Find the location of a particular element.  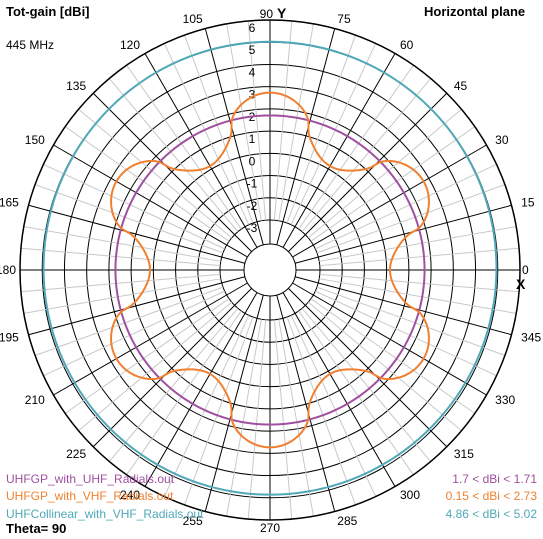

radial-tick-label: 6 is located at coordinates (252, 28).